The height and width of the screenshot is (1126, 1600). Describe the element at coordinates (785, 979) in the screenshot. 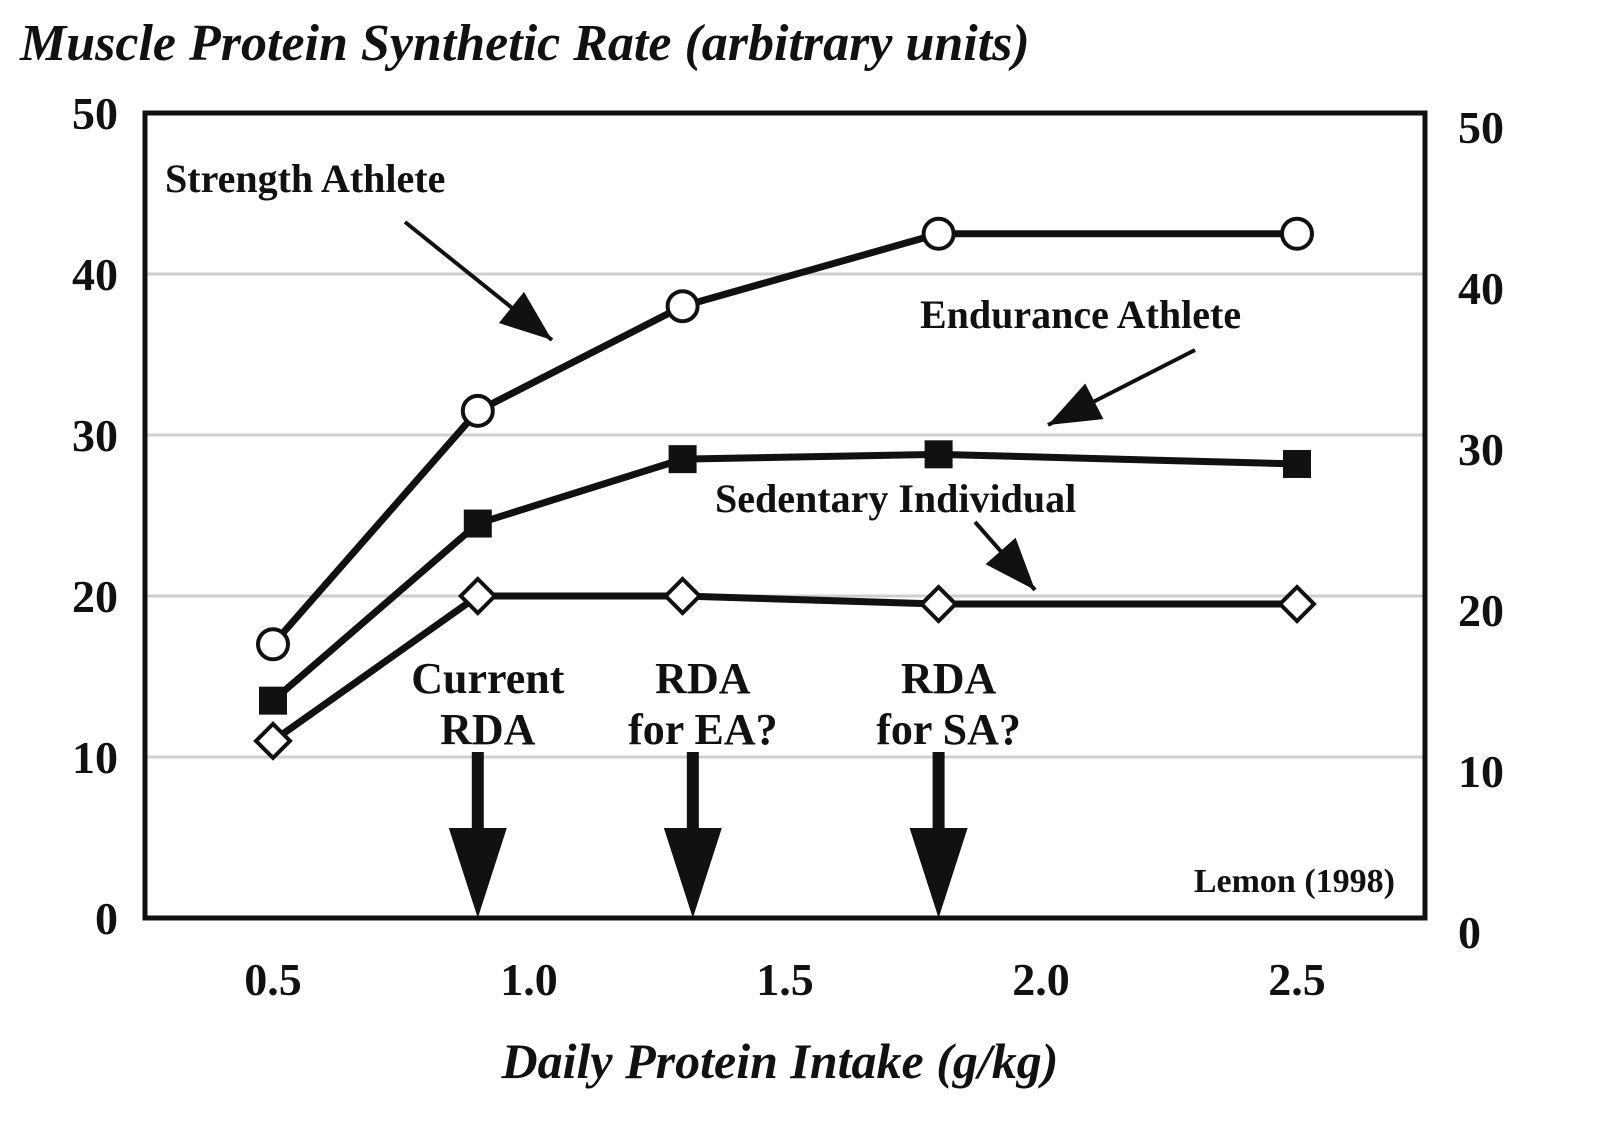

I see `x-tick-label: 1.5` at that location.